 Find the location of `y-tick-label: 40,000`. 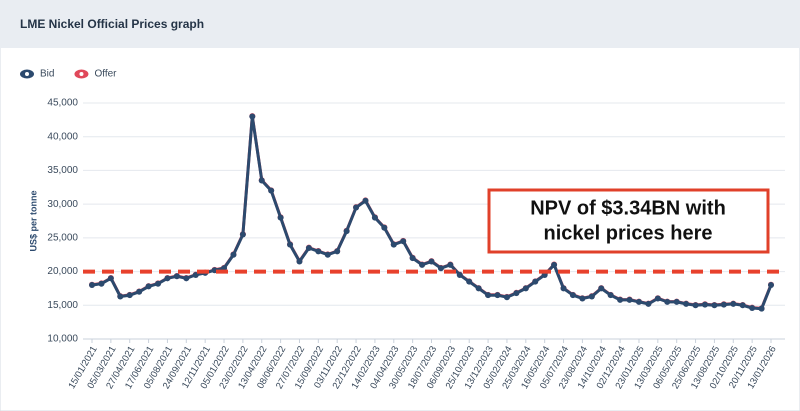

y-tick-label: 40,000 is located at coordinates (62, 136).